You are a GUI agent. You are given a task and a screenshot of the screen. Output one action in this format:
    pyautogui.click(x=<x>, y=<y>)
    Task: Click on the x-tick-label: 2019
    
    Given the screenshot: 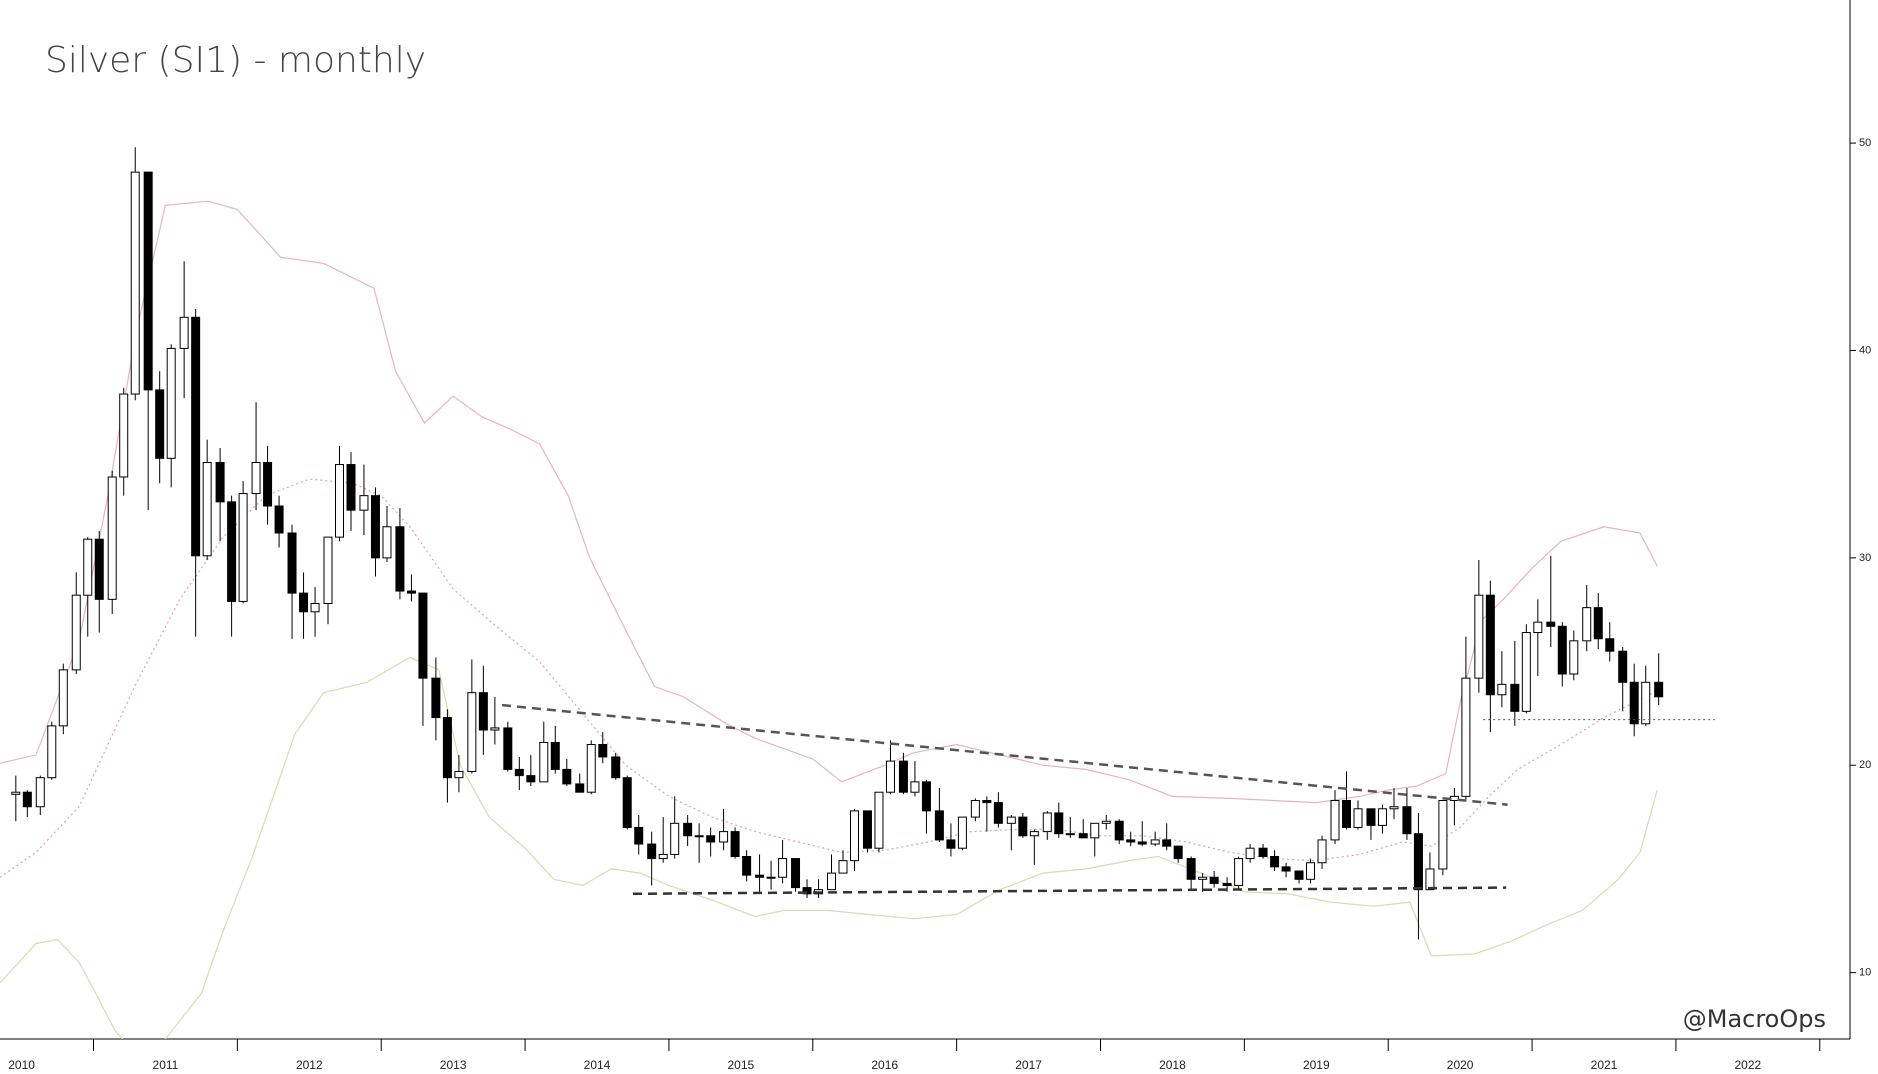 What is the action you would take?
    pyautogui.click(x=1316, y=1065)
    